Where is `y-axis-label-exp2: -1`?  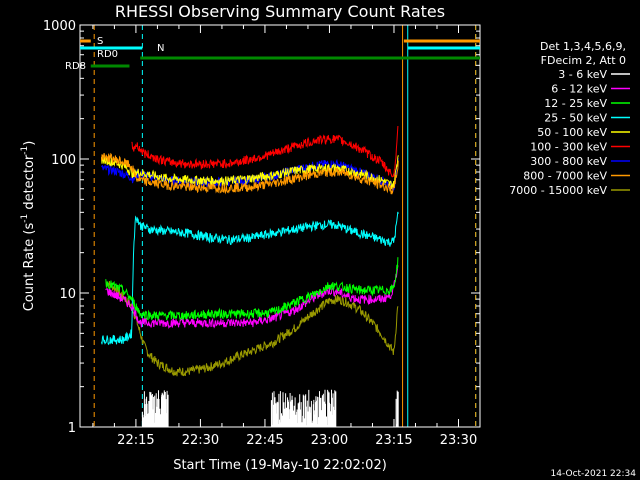 y-axis-label-exp2: -1 is located at coordinates (25, 150).